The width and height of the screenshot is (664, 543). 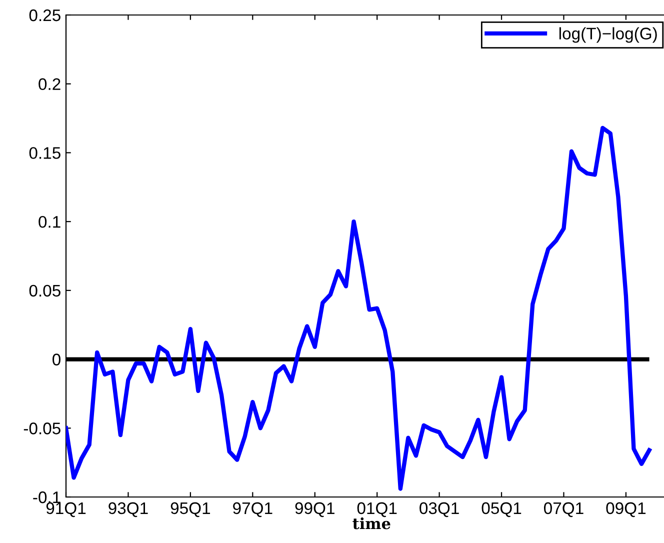 I want to click on y-tick-label: 0.2, so click(x=49, y=84).